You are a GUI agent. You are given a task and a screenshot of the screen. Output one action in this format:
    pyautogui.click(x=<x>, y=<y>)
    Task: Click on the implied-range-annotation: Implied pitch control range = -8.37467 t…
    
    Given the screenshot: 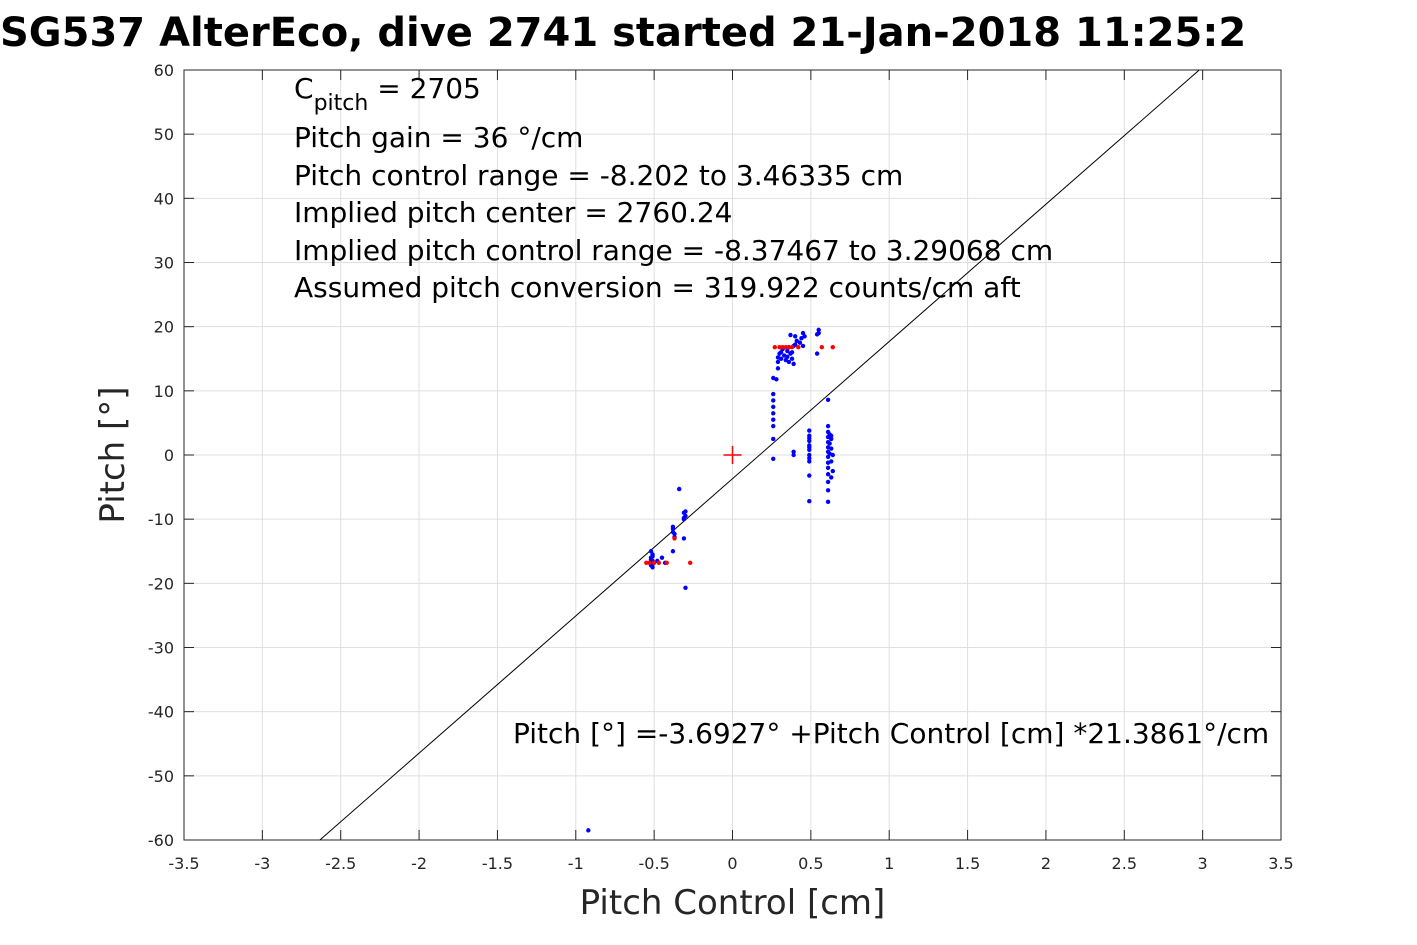 What is the action you would take?
    pyautogui.click(x=673, y=250)
    